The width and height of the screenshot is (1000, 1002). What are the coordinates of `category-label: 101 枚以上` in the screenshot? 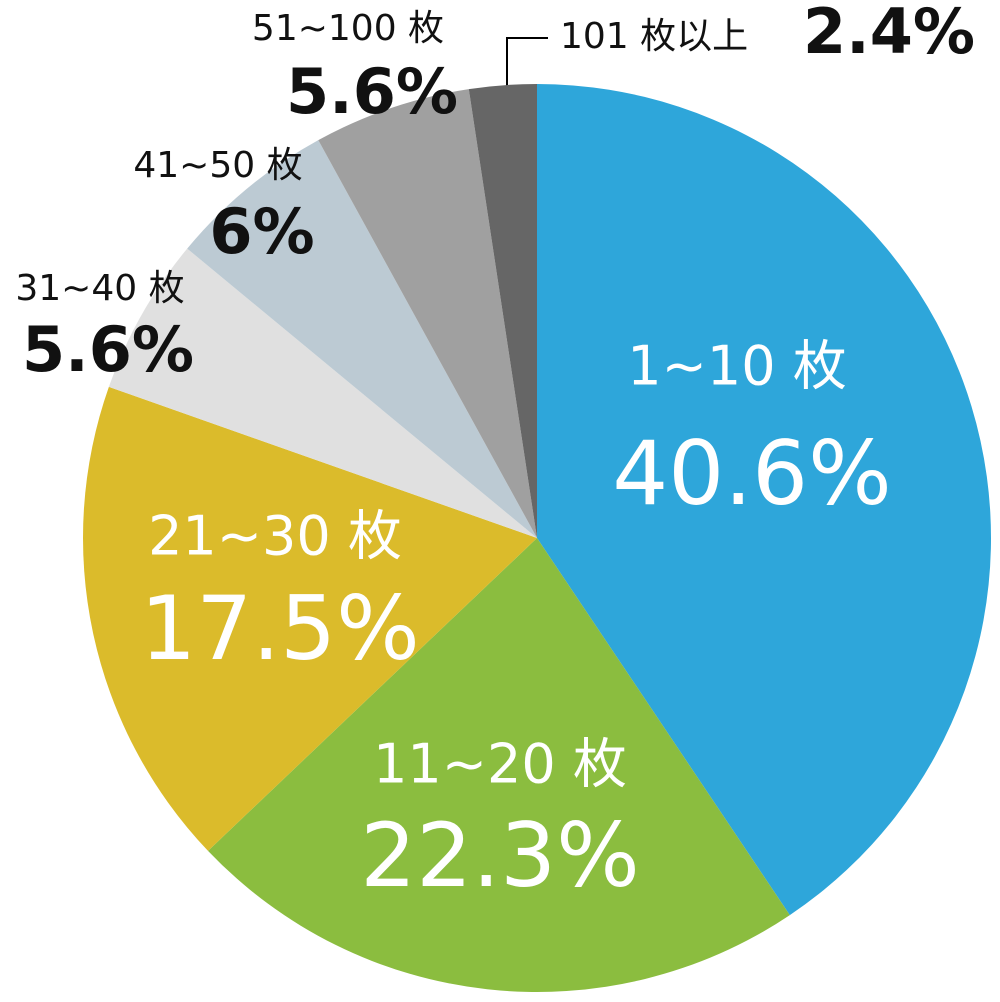 It's located at (654, 36).